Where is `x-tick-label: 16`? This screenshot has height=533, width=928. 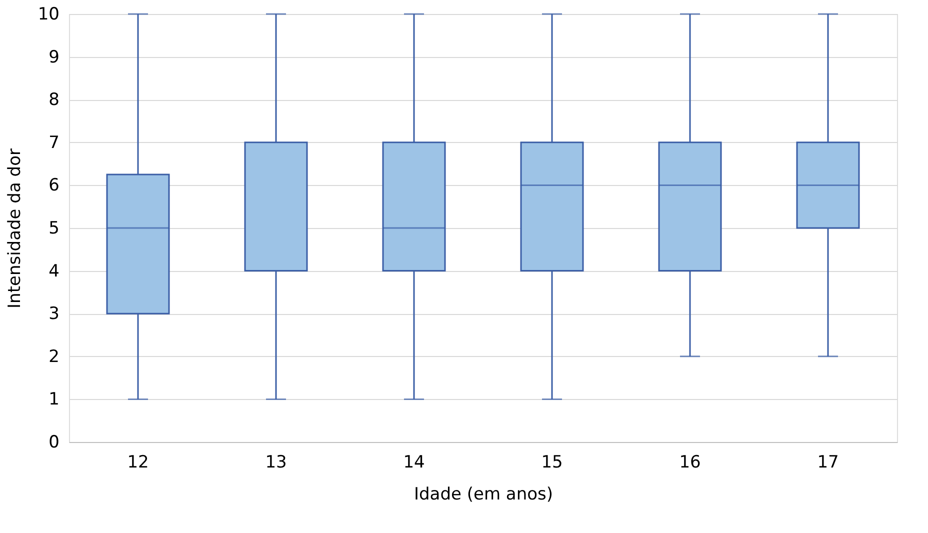 x-tick-label: 16 is located at coordinates (690, 462).